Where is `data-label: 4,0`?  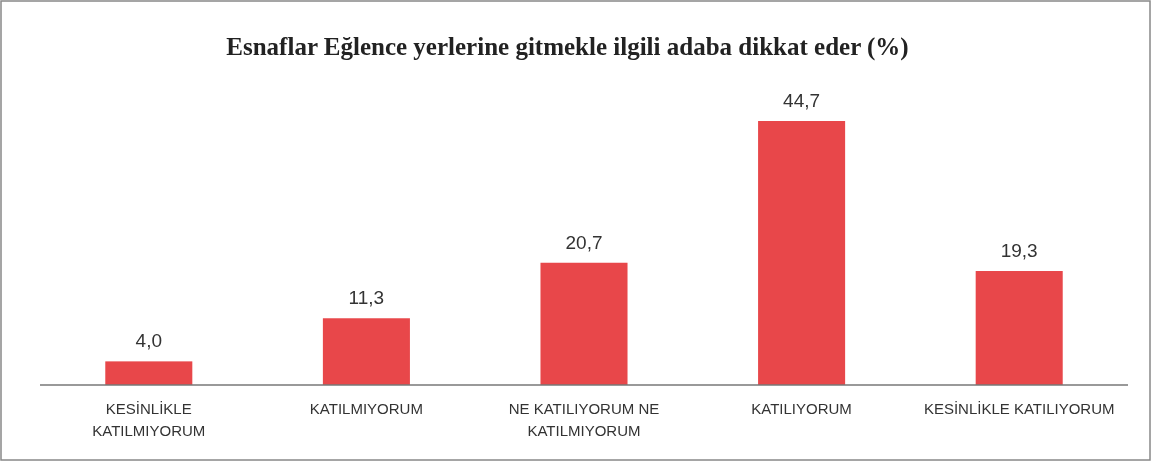 data-label: 4,0 is located at coordinates (149, 341).